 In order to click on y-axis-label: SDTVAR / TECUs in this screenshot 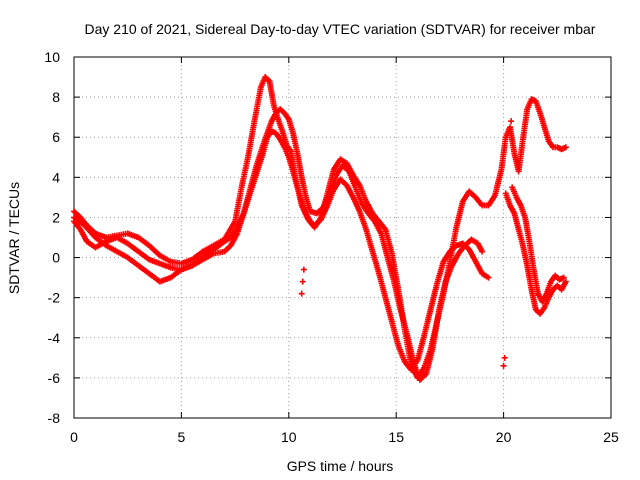, I will do `click(14, 238)`.